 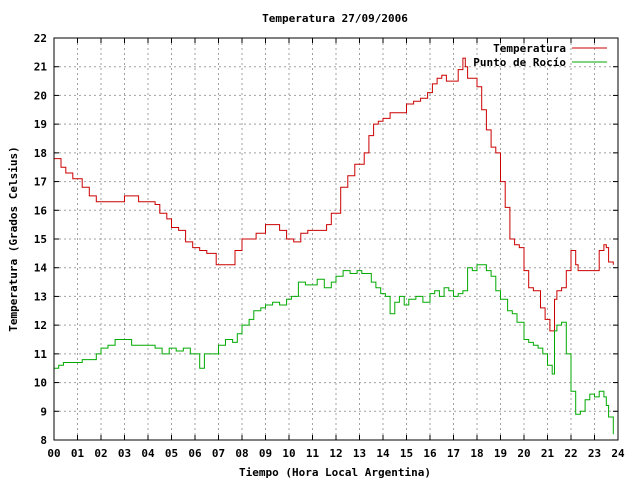 What do you see at coordinates (78, 453) in the screenshot?
I see `x-tick-label: 01` at bounding box center [78, 453].